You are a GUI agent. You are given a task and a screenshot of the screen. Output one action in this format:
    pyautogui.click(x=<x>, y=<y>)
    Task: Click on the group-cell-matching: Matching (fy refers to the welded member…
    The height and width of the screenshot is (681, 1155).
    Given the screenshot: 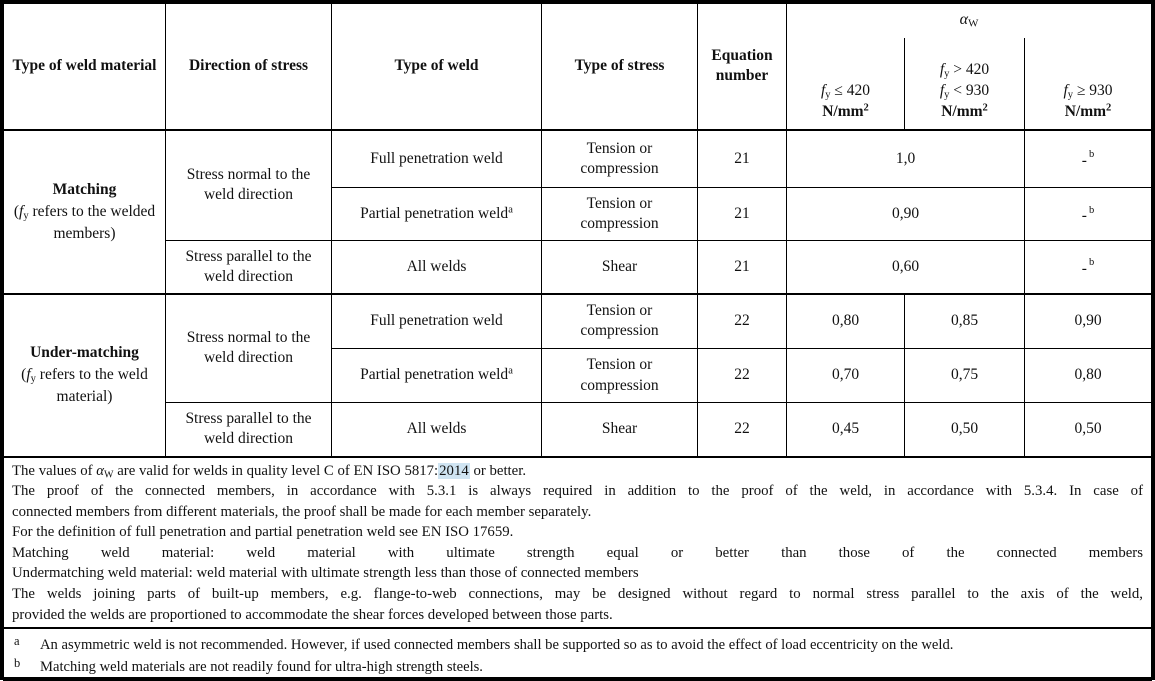 What is the action you would take?
    pyautogui.click(x=84, y=211)
    